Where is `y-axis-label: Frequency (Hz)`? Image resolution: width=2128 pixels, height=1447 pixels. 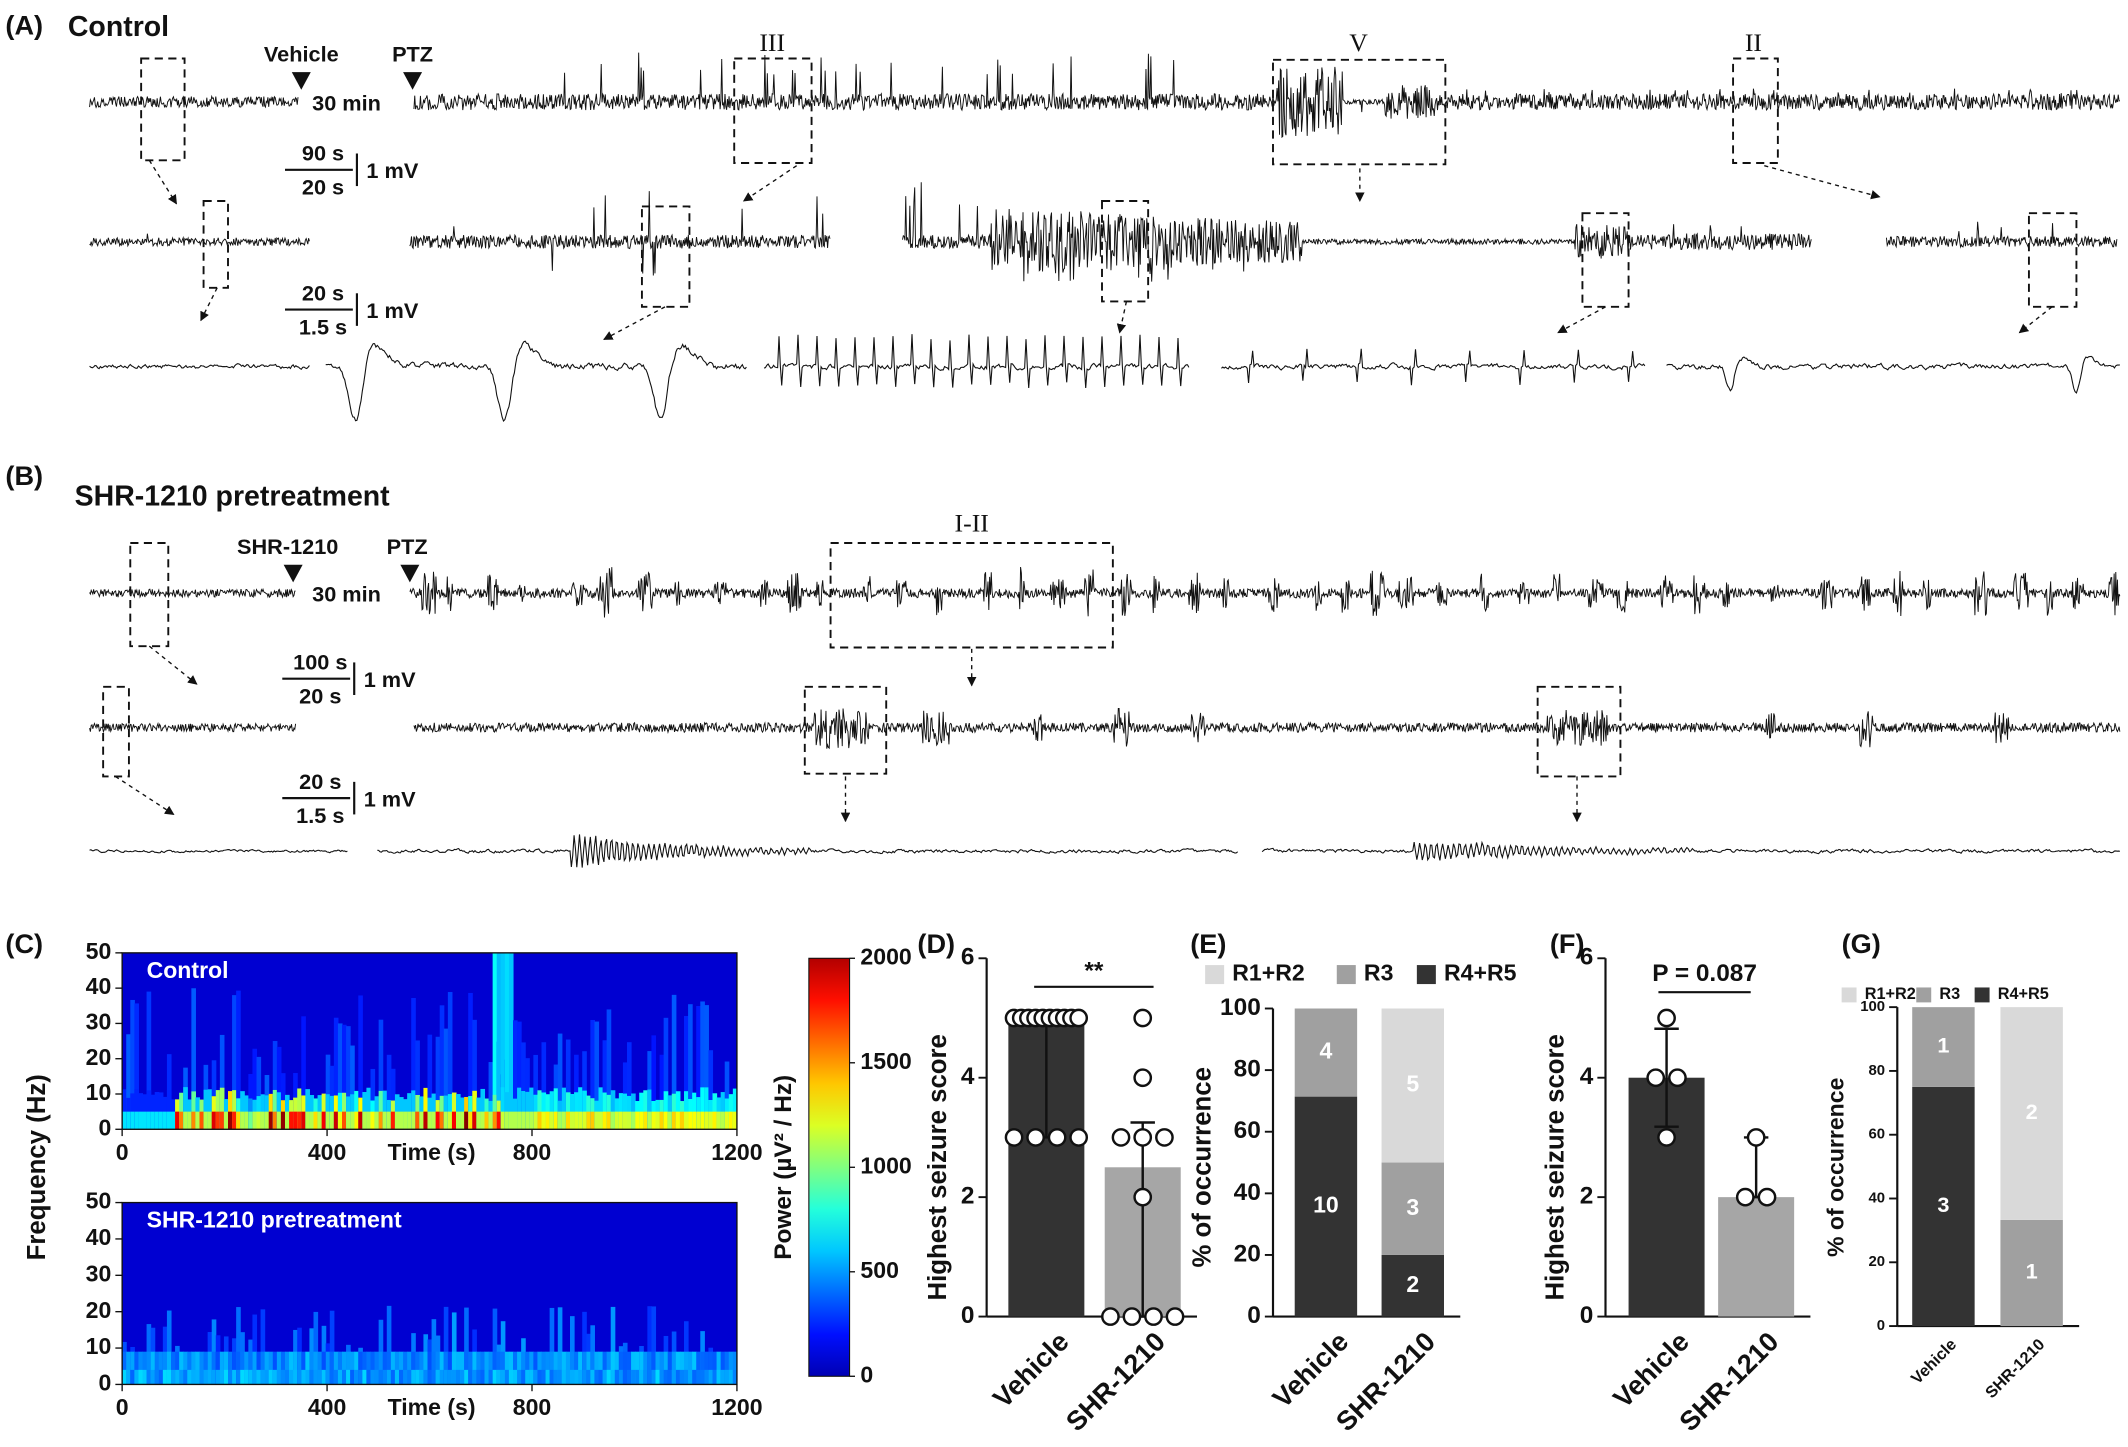
y-axis-label: Frequency (Hz) is located at coordinates (37, 1167).